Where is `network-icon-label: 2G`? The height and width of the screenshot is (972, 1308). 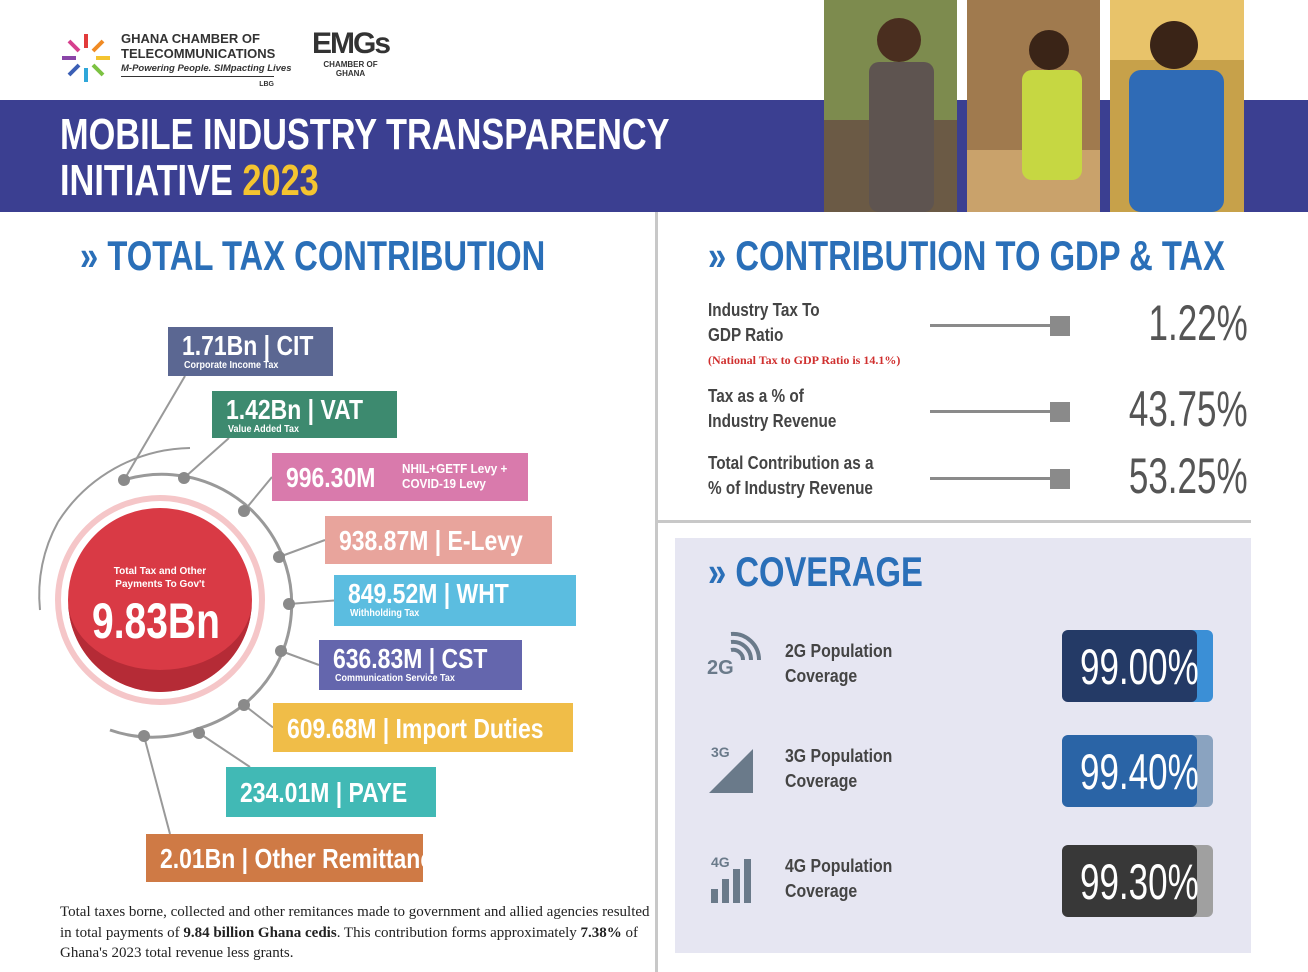 network-icon-label: 2G is located at coordinates (720, 668).